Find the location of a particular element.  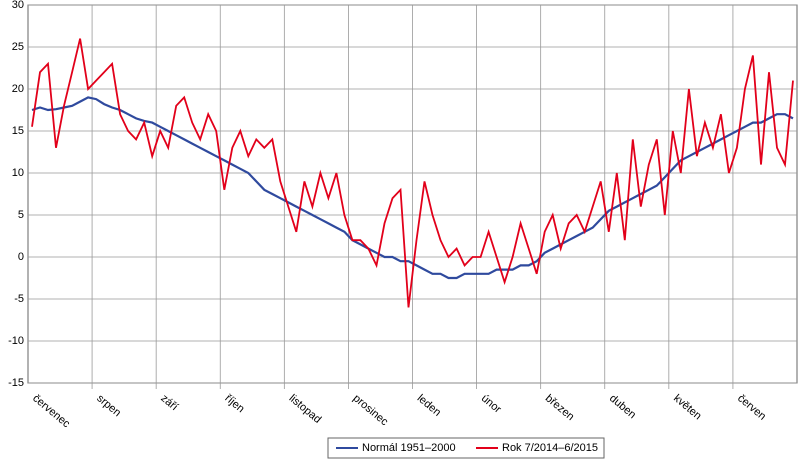

y-tick-label: 10 is located at coordinates (18, 173).